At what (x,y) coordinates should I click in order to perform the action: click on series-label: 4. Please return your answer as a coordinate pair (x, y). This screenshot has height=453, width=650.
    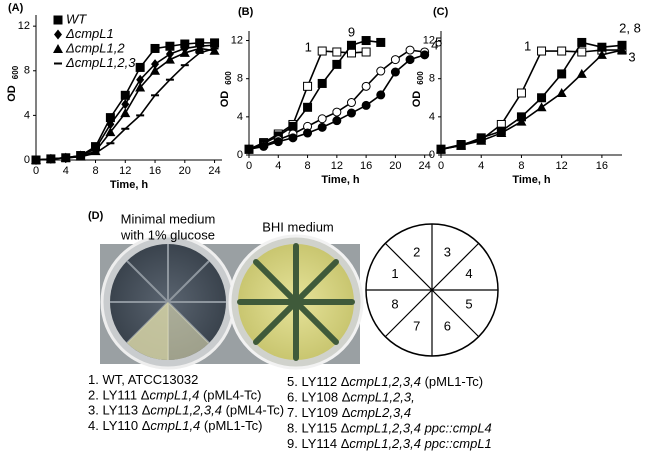
    Looking at the image, I should click on (434, 44).